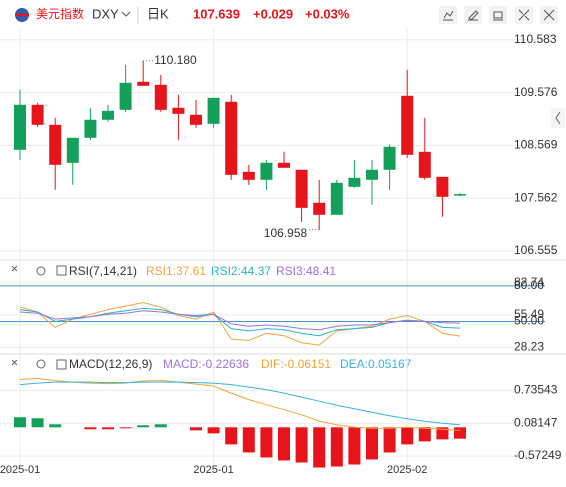 Image resolution: width=566 pixels, height=487 pixels. Describe the element at coordinates (216, 13) in the screenshot. I see `last-price: 107.639` at that location.